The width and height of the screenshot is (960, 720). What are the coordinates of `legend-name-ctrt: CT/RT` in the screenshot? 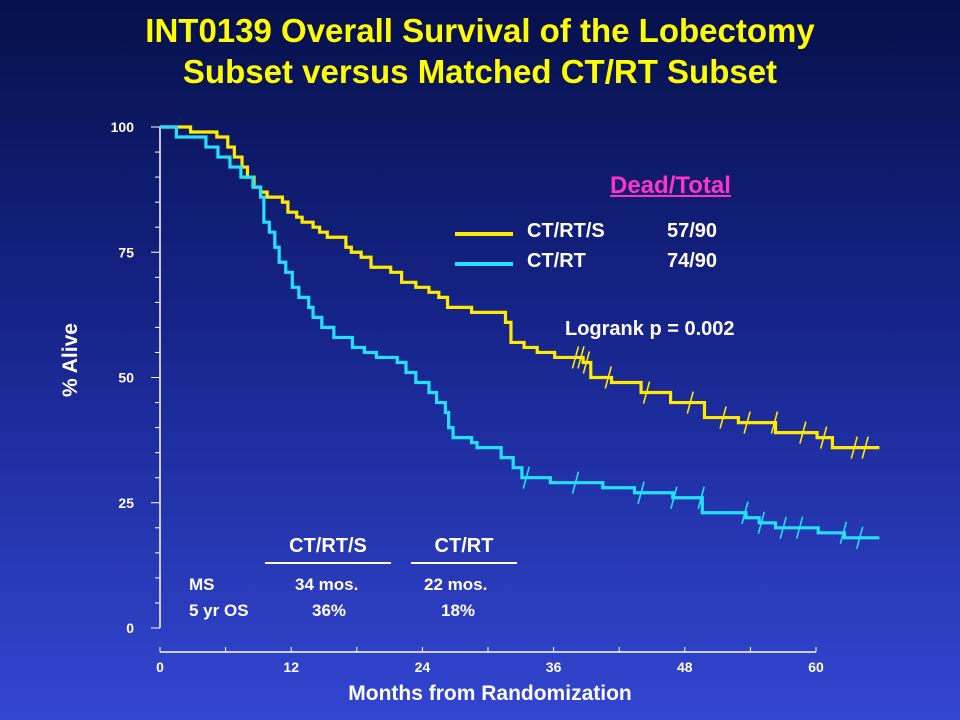 It's located at (556, 261).